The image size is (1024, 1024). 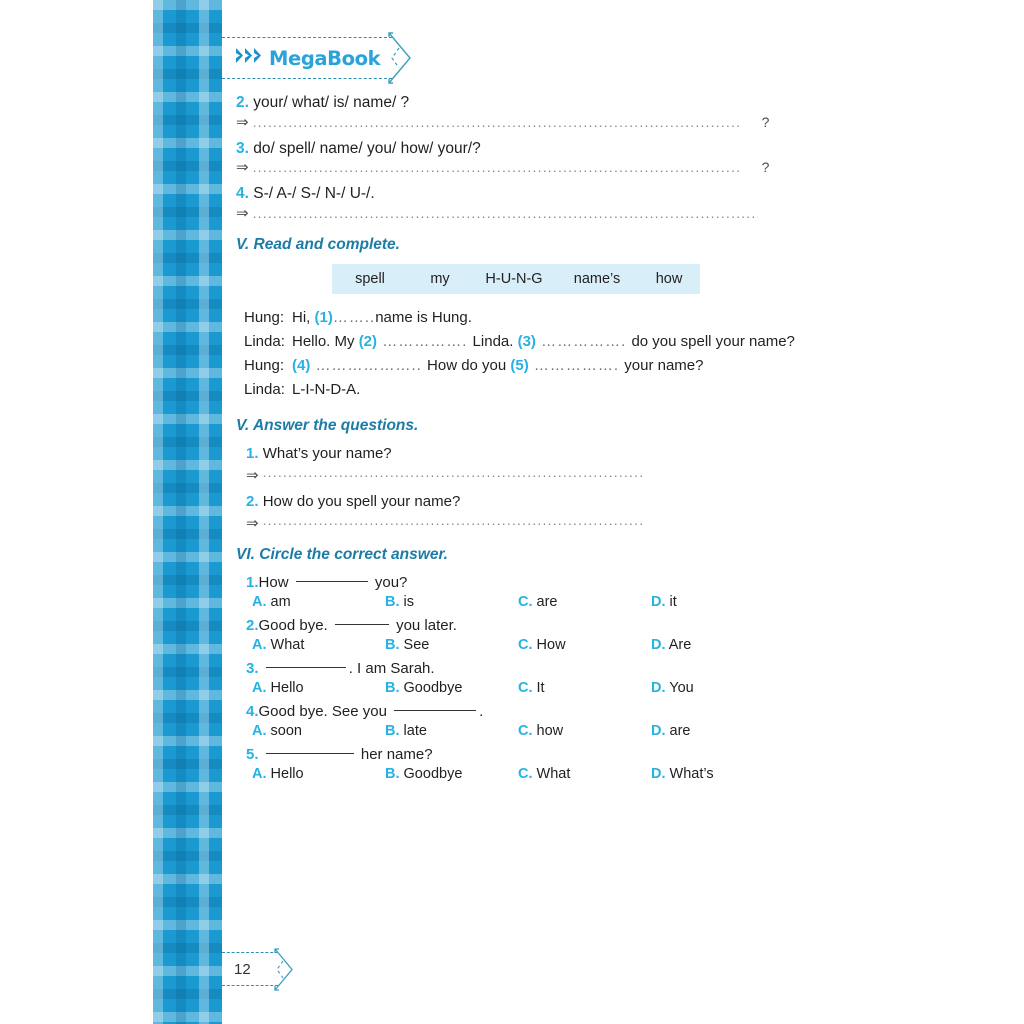 I want to click on dialogue-dots: …….., so click(x=354, y=317).